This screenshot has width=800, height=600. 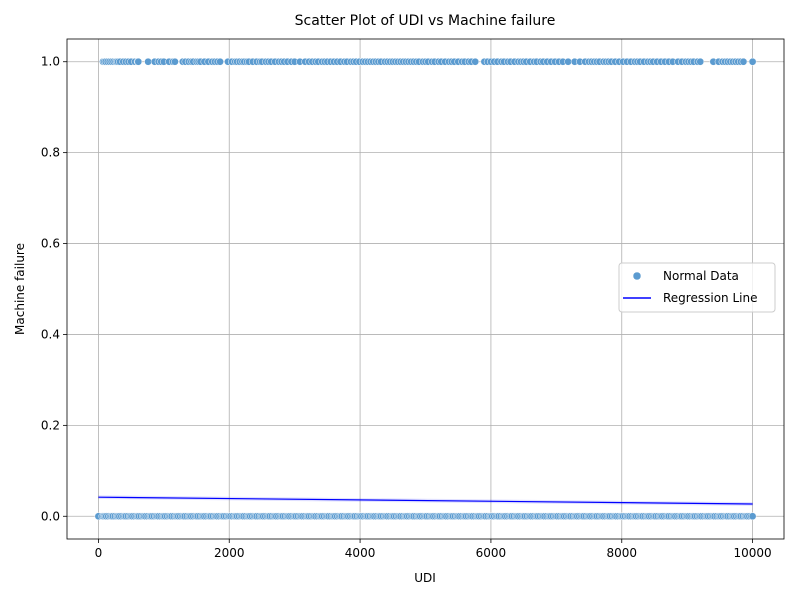 I want to click on legend: Normal Data Regression Line, so click(x=697, y=287).